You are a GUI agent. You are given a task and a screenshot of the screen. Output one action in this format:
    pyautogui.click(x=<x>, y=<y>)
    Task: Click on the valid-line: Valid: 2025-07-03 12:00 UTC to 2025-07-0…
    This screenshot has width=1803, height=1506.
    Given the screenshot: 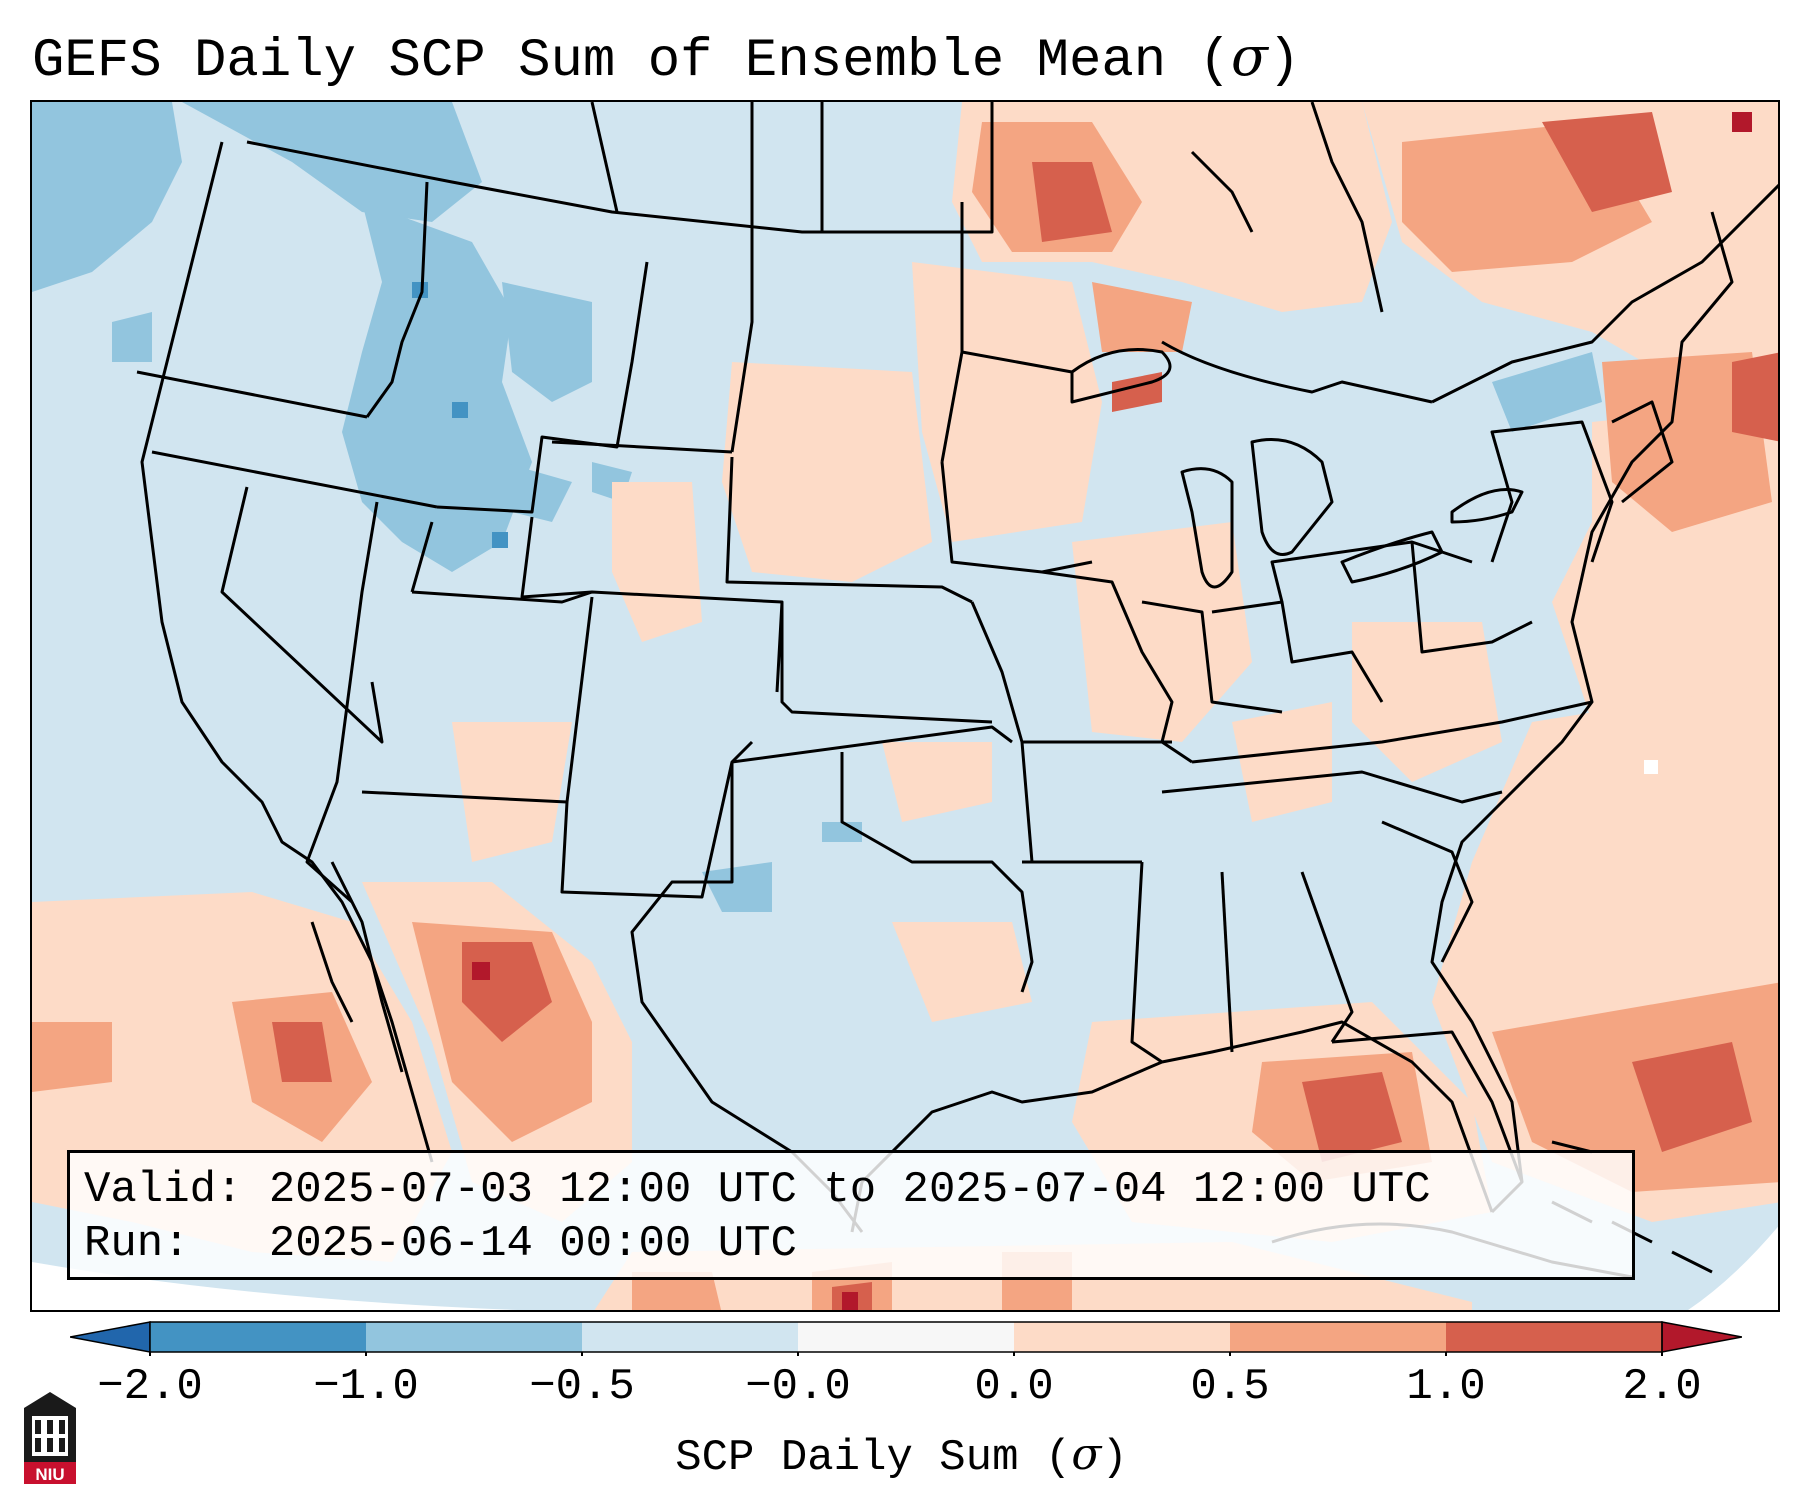 What is the action you would take?
    pyautogui.click(x=757, y=1190)
    